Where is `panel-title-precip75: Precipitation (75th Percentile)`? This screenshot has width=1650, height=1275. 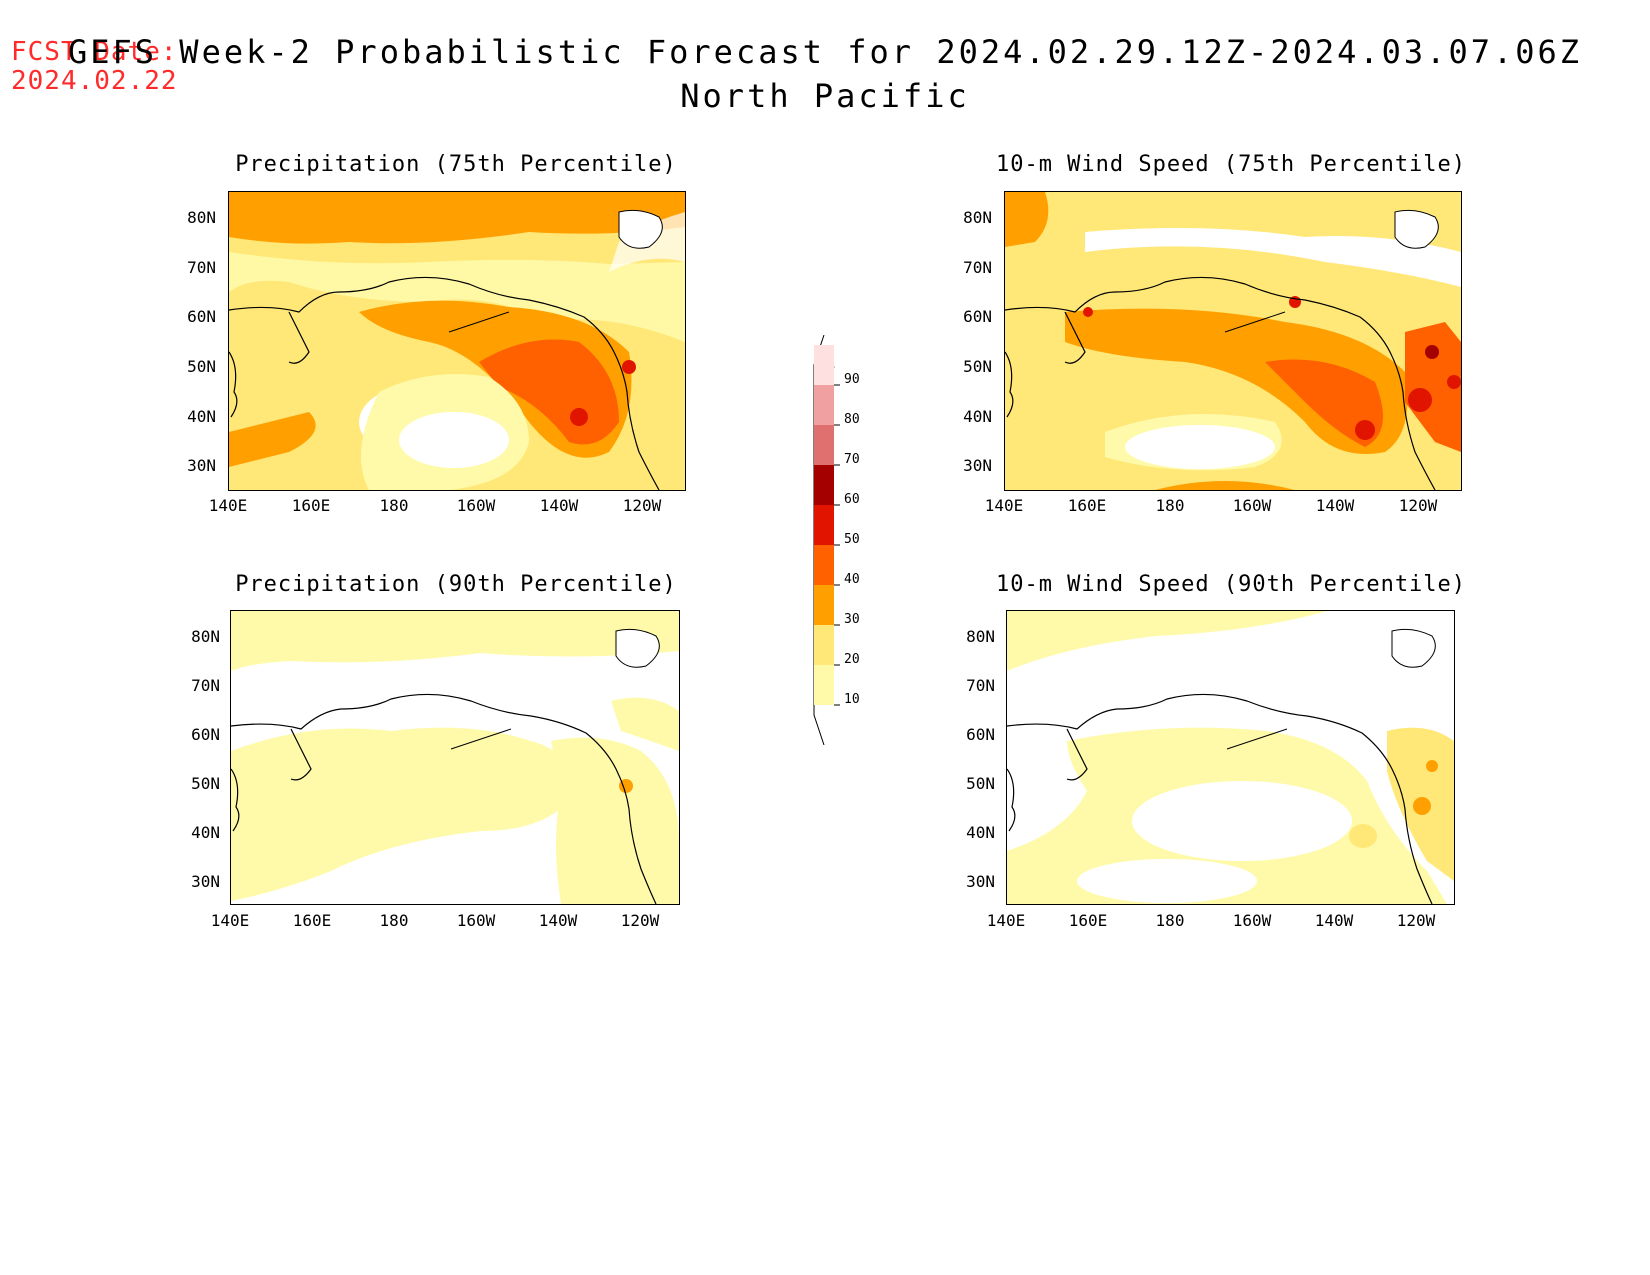
panel-title-precip75: Precipitation (75th Percentile) is located at coordinates (456, 164).